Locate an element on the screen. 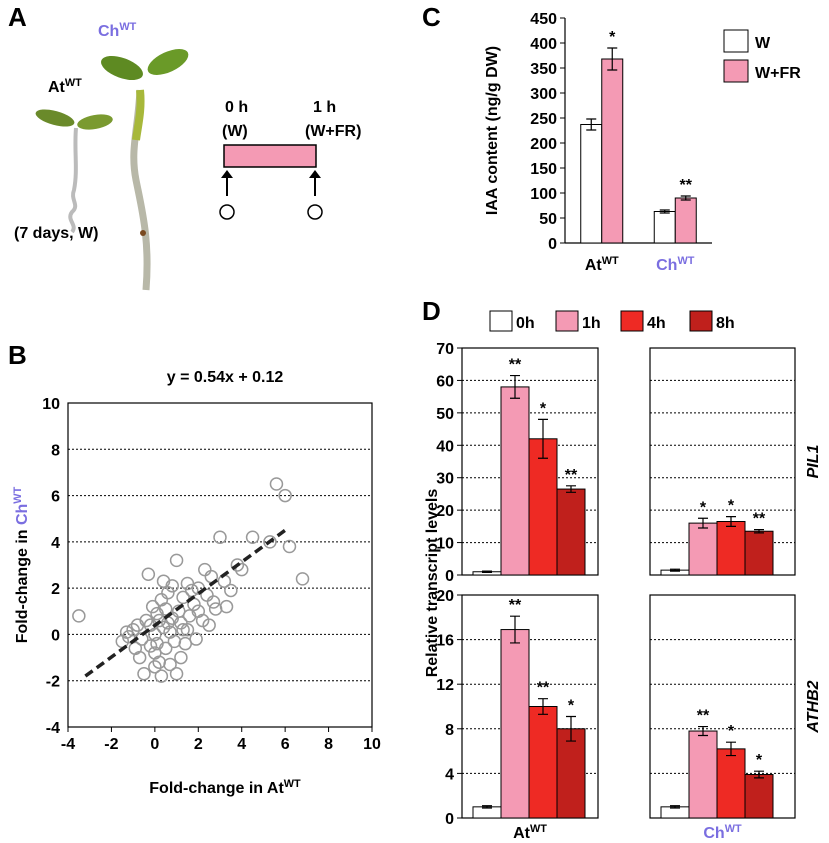 The image size is (829, 843). panel-letter: B is located at coordinates (17, 355).